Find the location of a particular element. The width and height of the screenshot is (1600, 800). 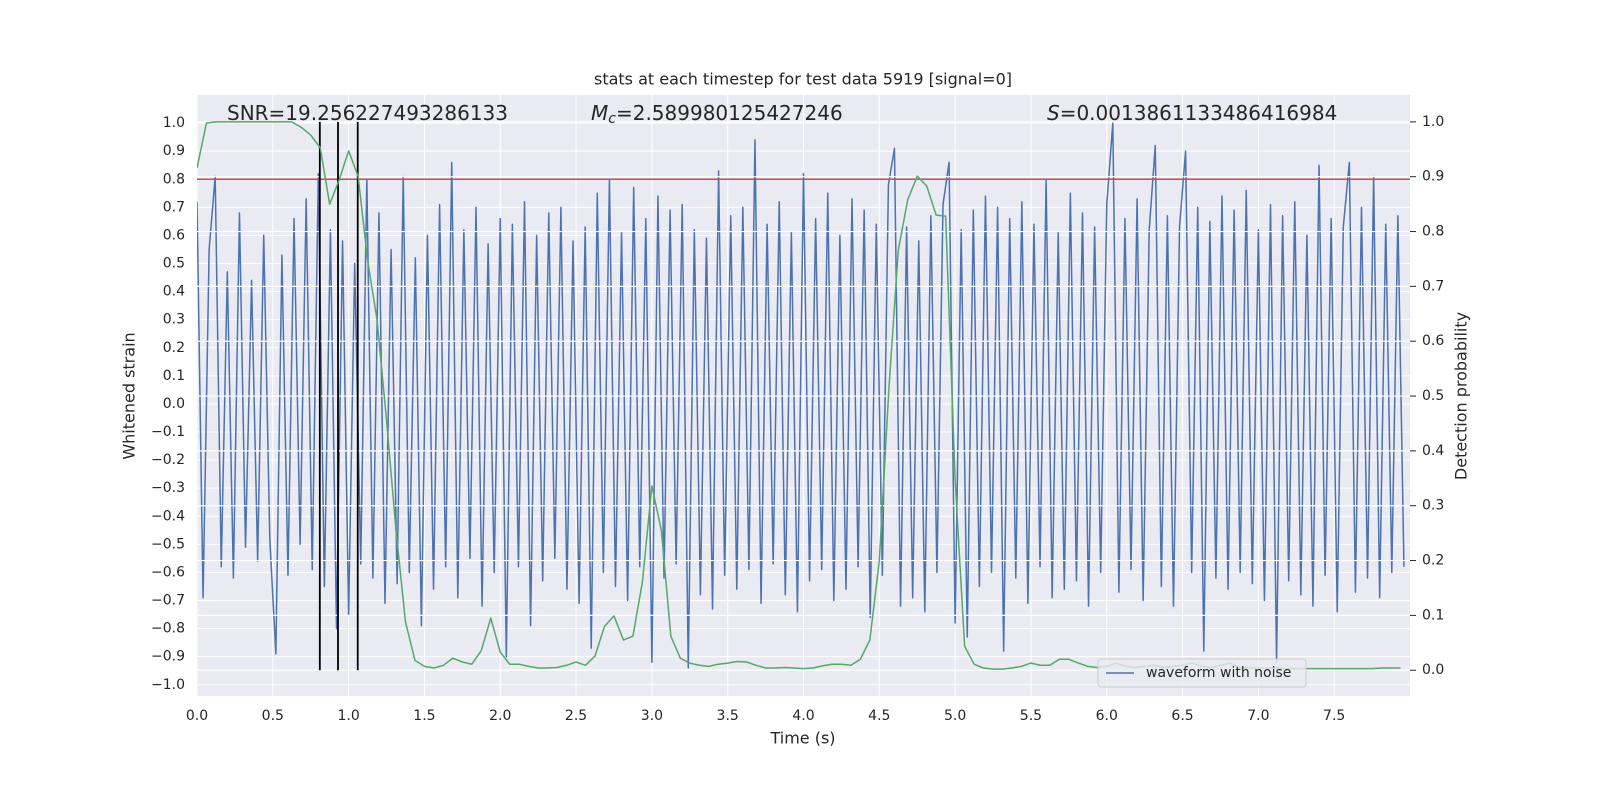

y2-axis-label: Detection probability is located at coordinates (1461, 396).